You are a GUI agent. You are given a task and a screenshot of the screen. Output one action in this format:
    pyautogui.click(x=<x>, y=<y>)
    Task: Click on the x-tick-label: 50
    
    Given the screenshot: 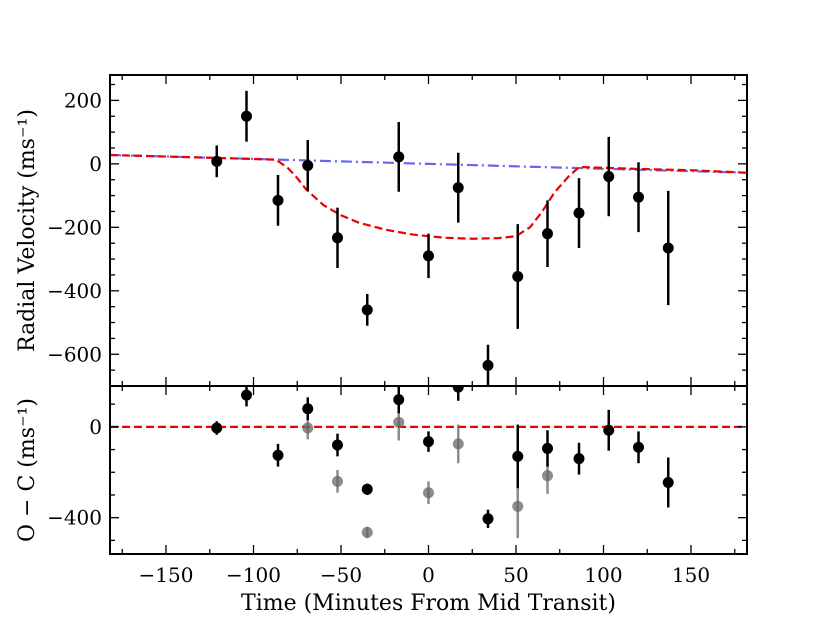 What is the action you would take?
    pyautogui.click(x=515, y=575)
    